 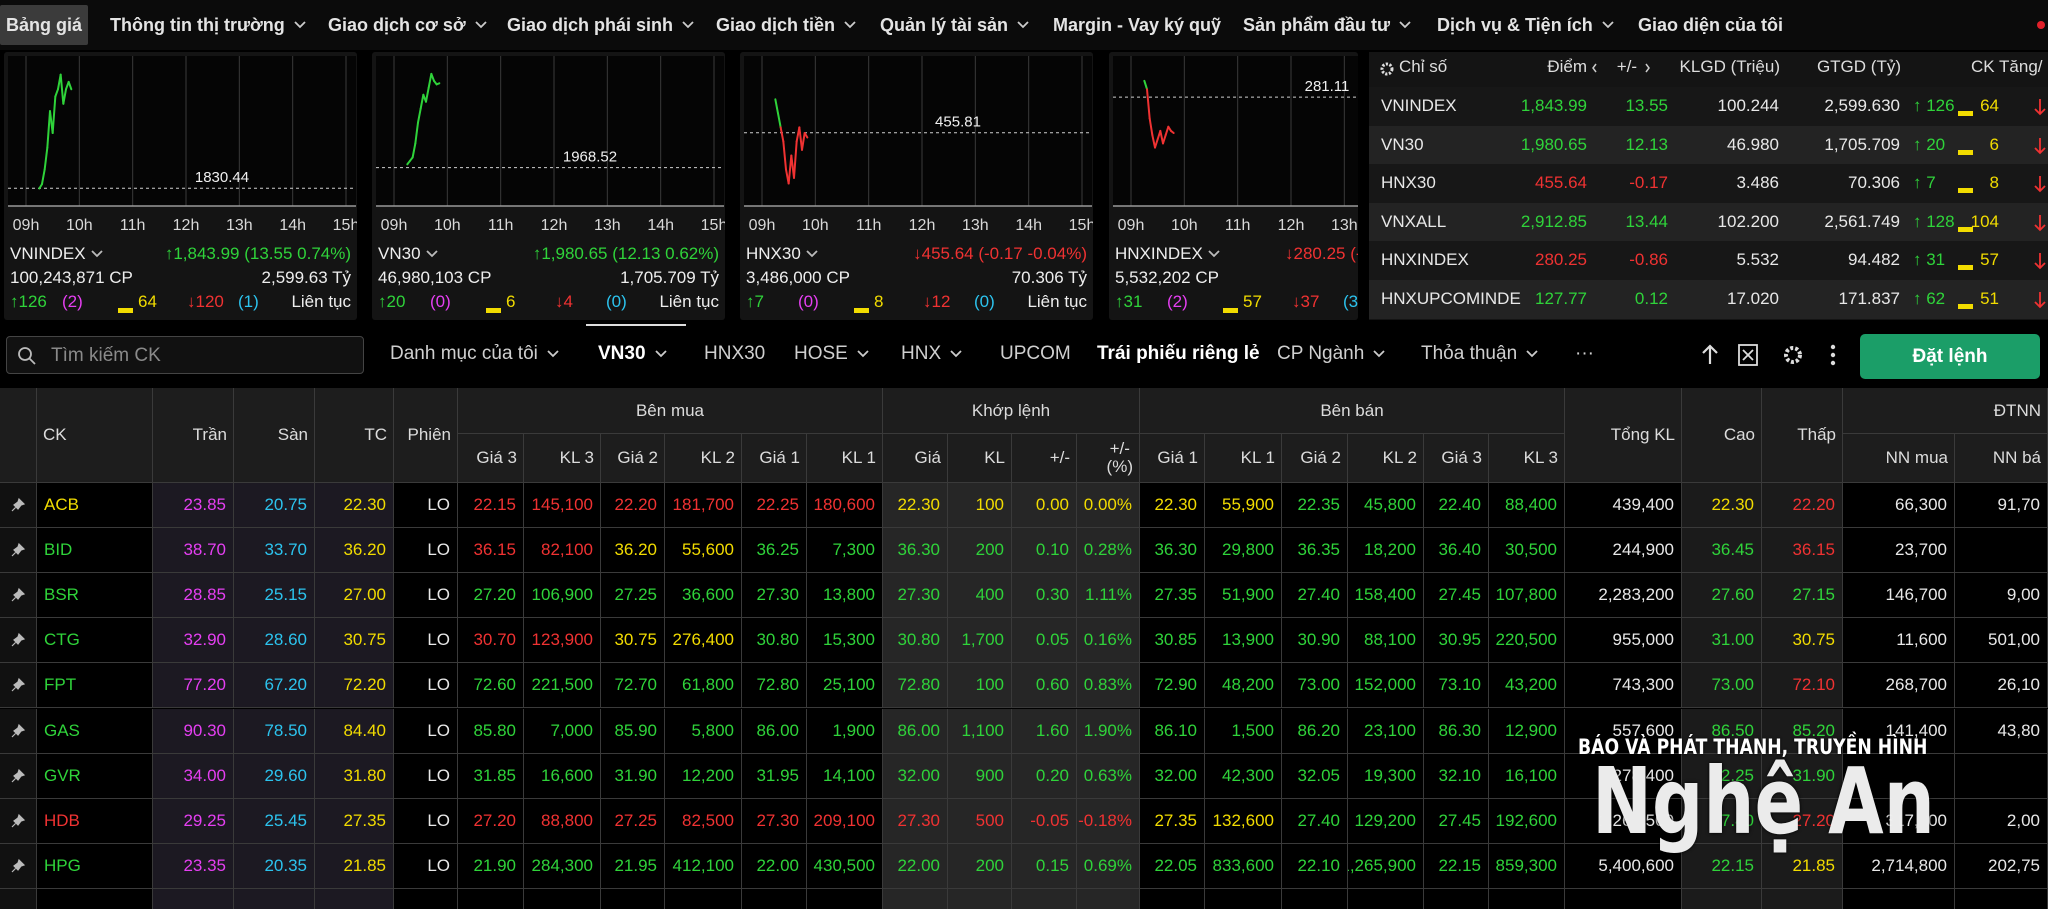 I want to click on tab: VN30, so click(x=636, y=349).